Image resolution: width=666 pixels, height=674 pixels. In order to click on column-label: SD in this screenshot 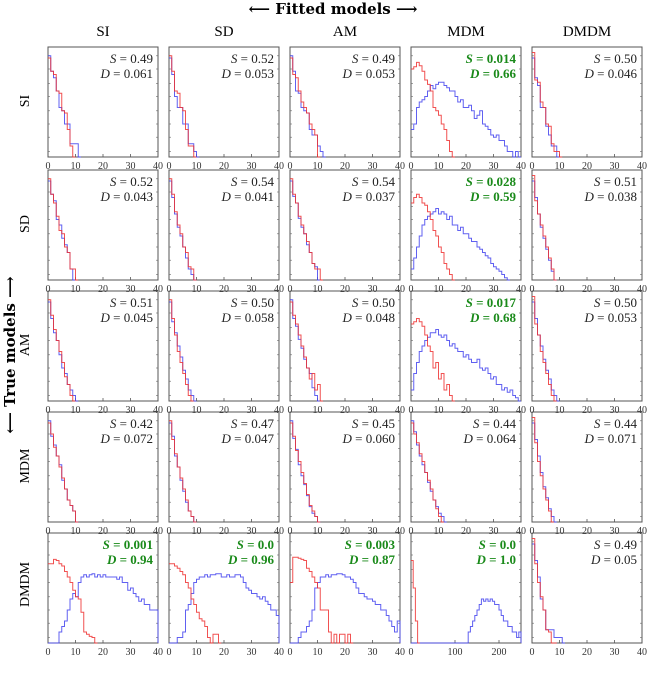, I will do `click(224, 32)`.